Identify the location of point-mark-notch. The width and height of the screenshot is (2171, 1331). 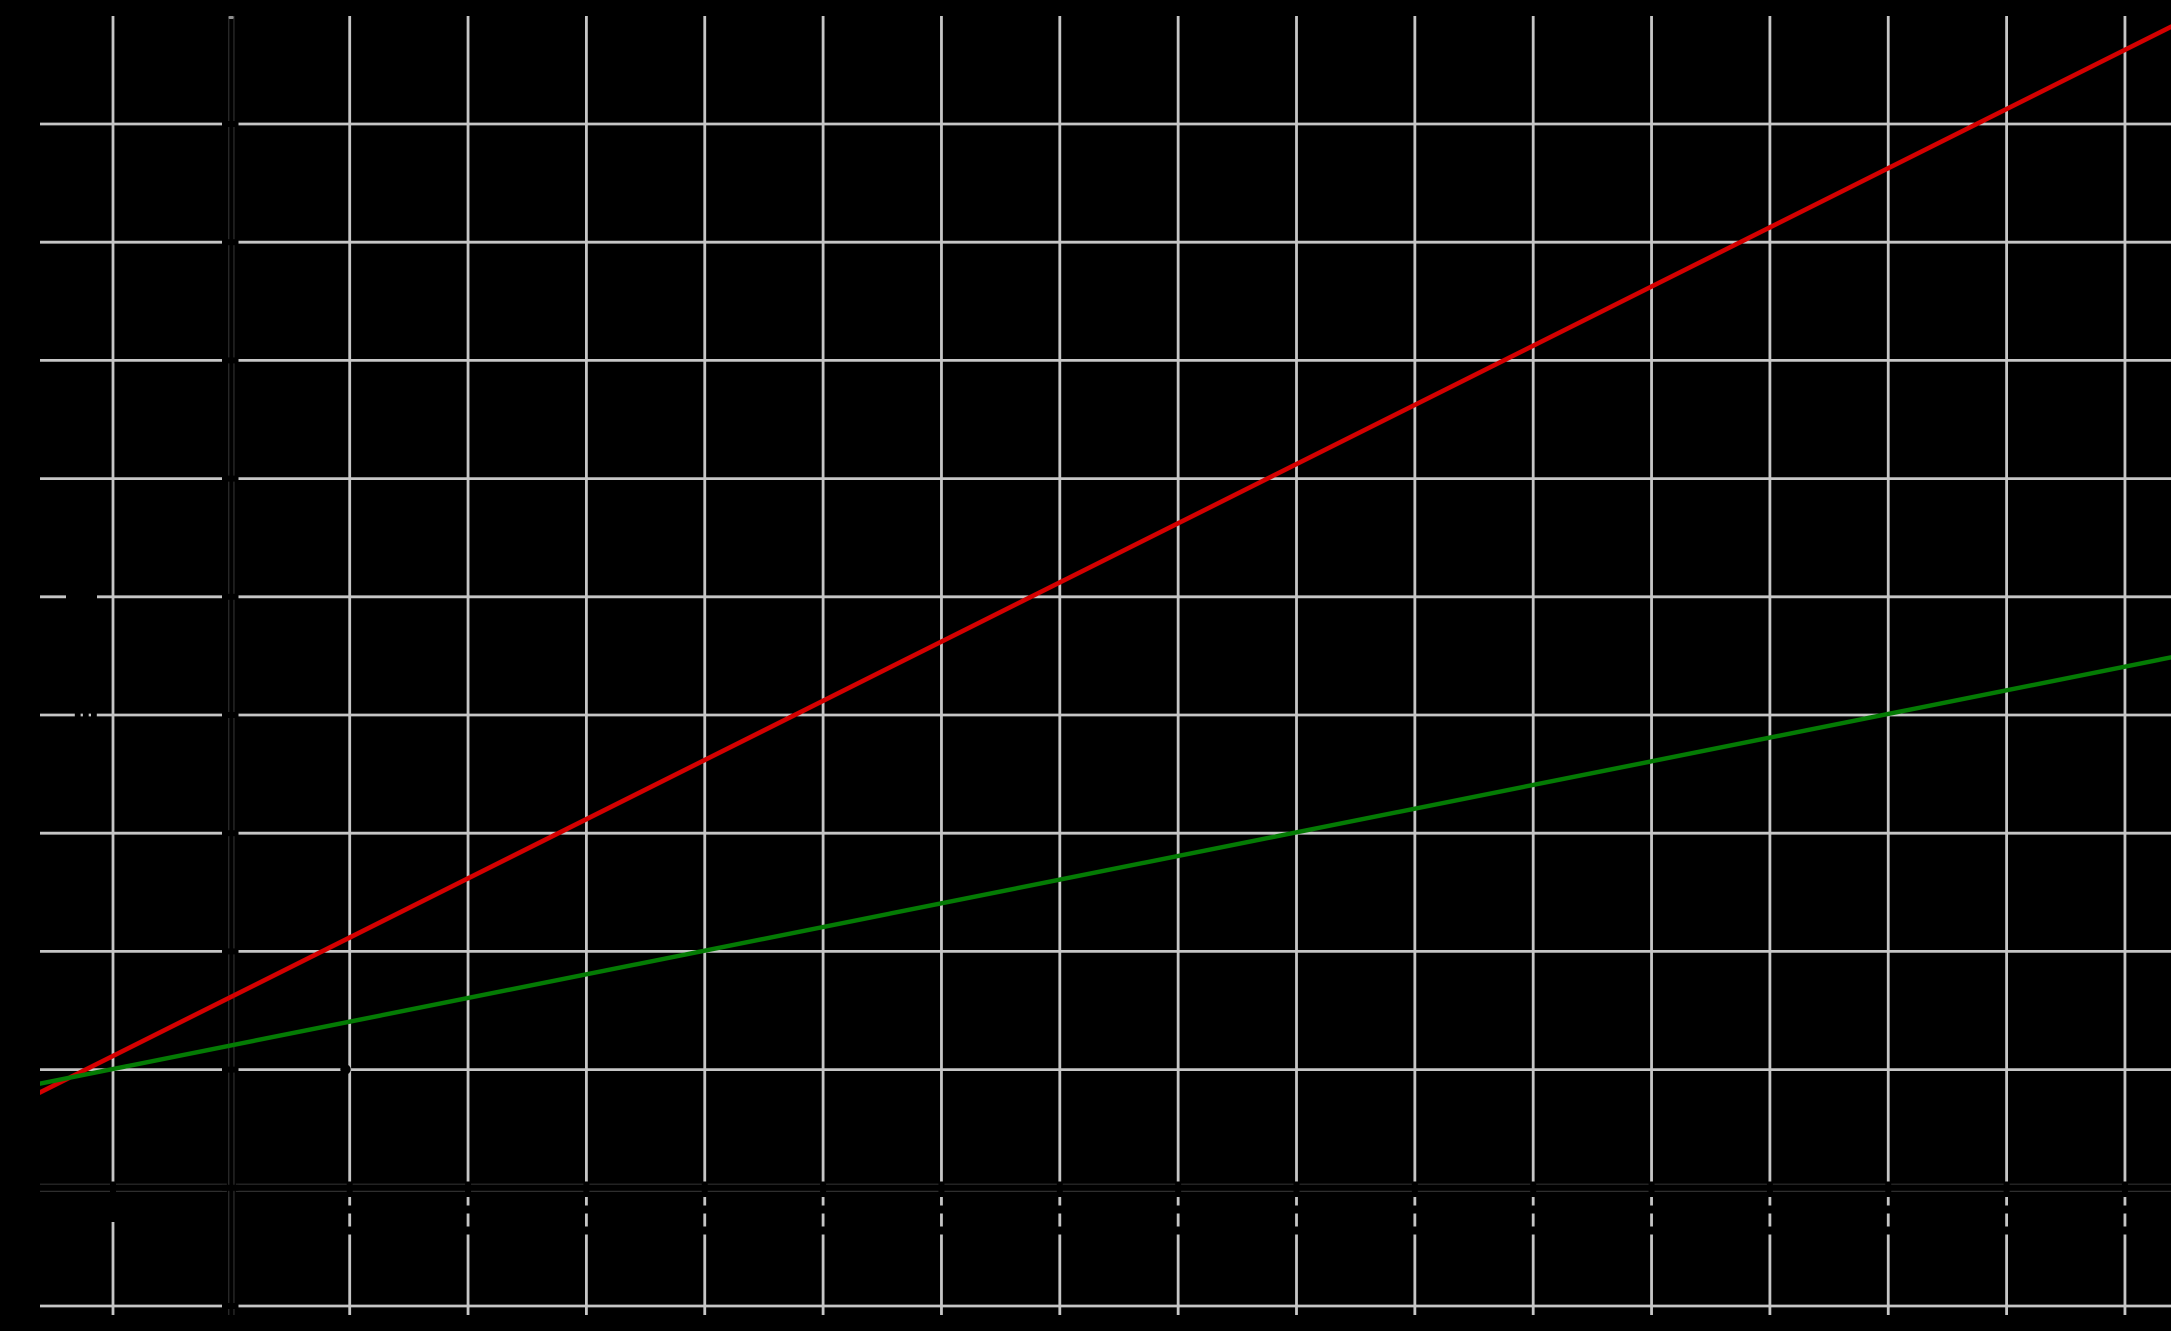
(345, 1069).